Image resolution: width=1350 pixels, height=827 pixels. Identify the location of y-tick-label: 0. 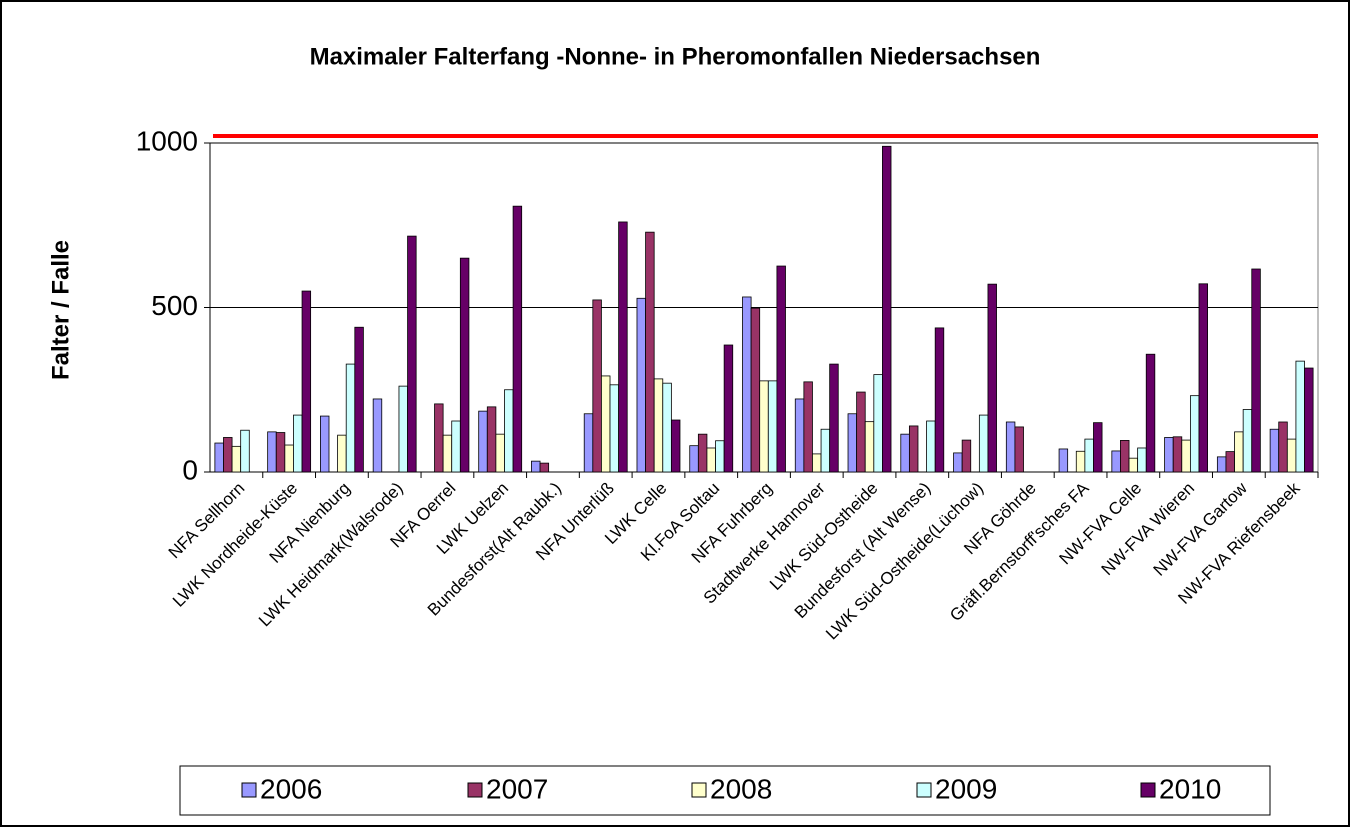
(190, 469).